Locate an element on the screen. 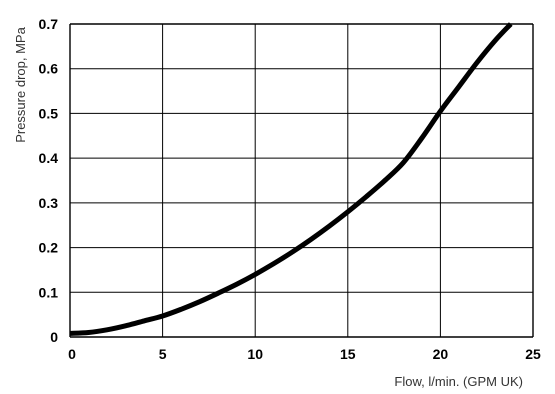  y-tick-label: 0 is located at coordinates (54, 337).